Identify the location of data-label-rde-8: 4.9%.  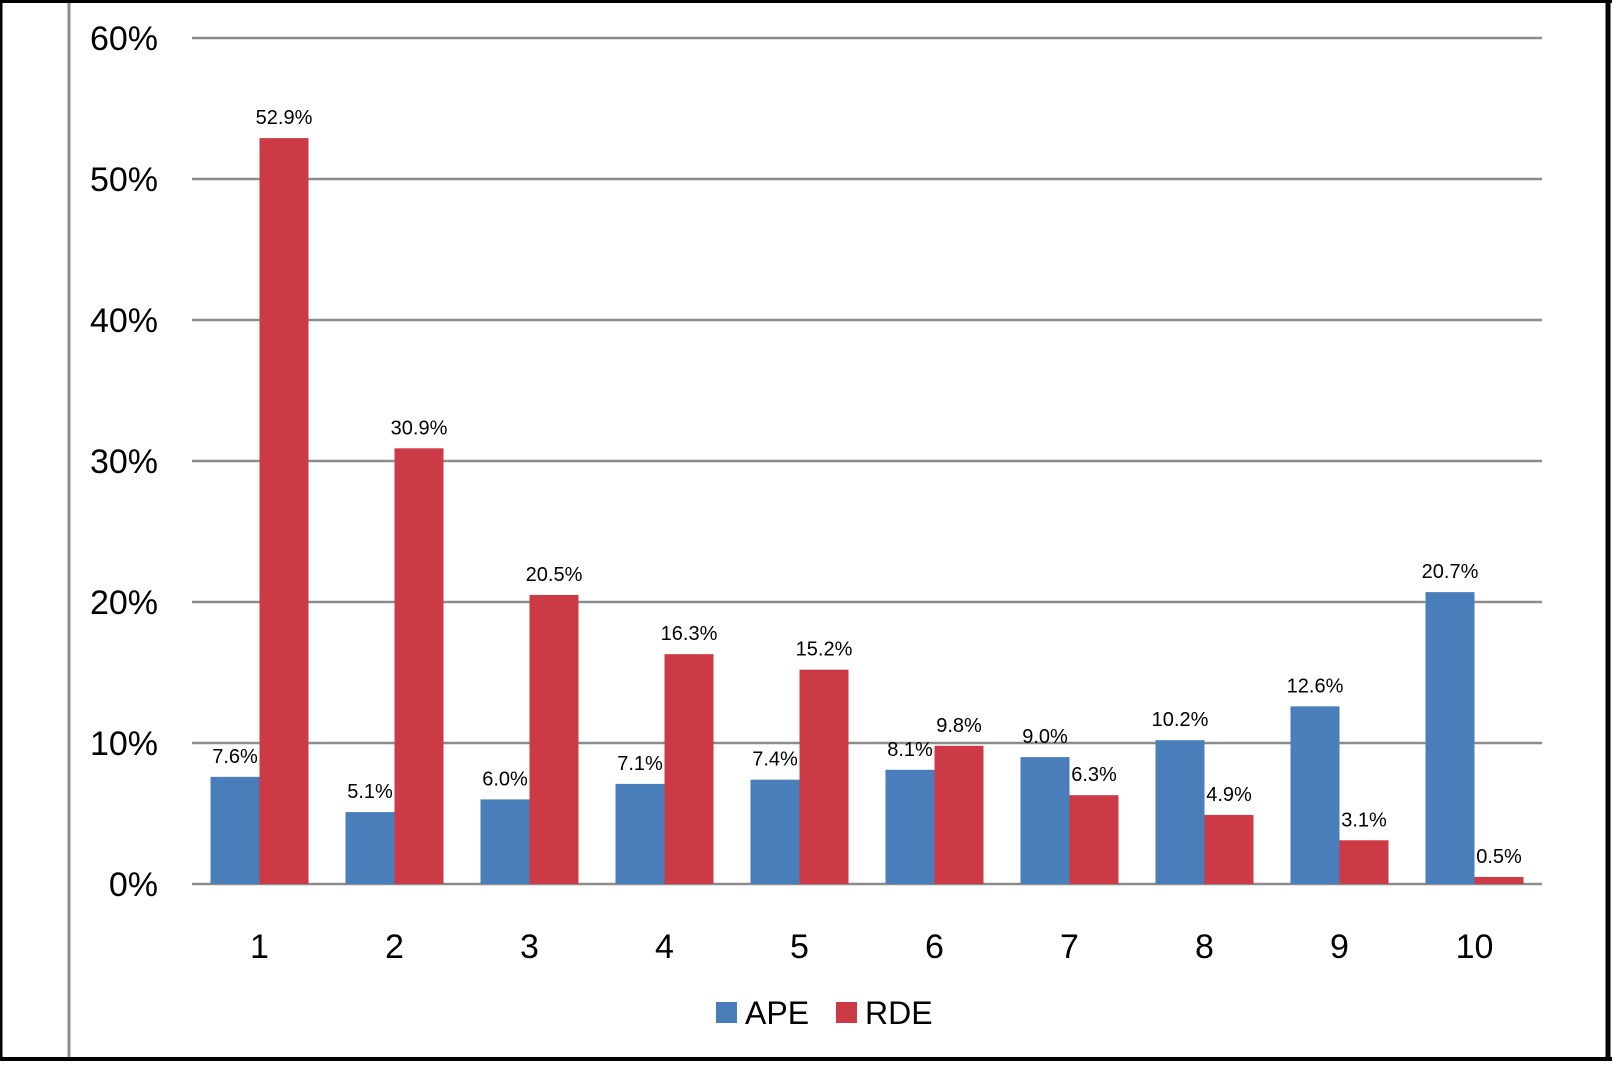
(1229, 795).